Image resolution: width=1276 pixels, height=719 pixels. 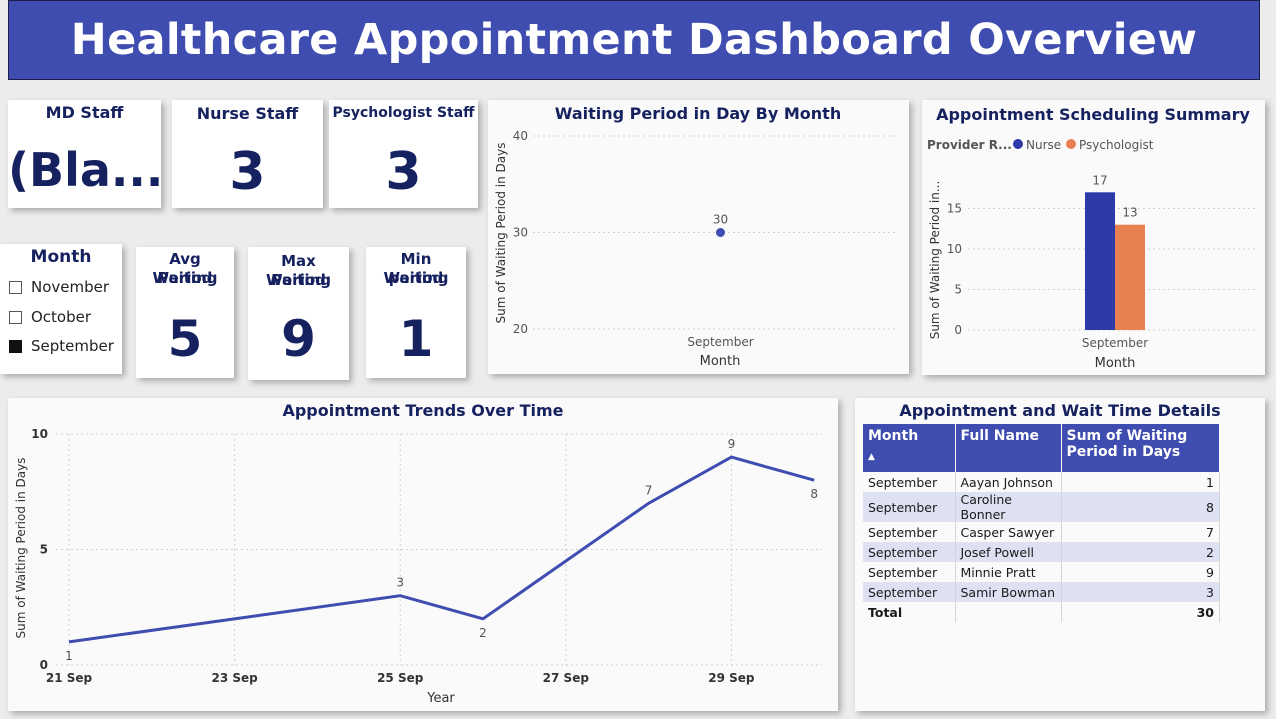 I want to click on total-label: Total, so click(x=909, y=612).